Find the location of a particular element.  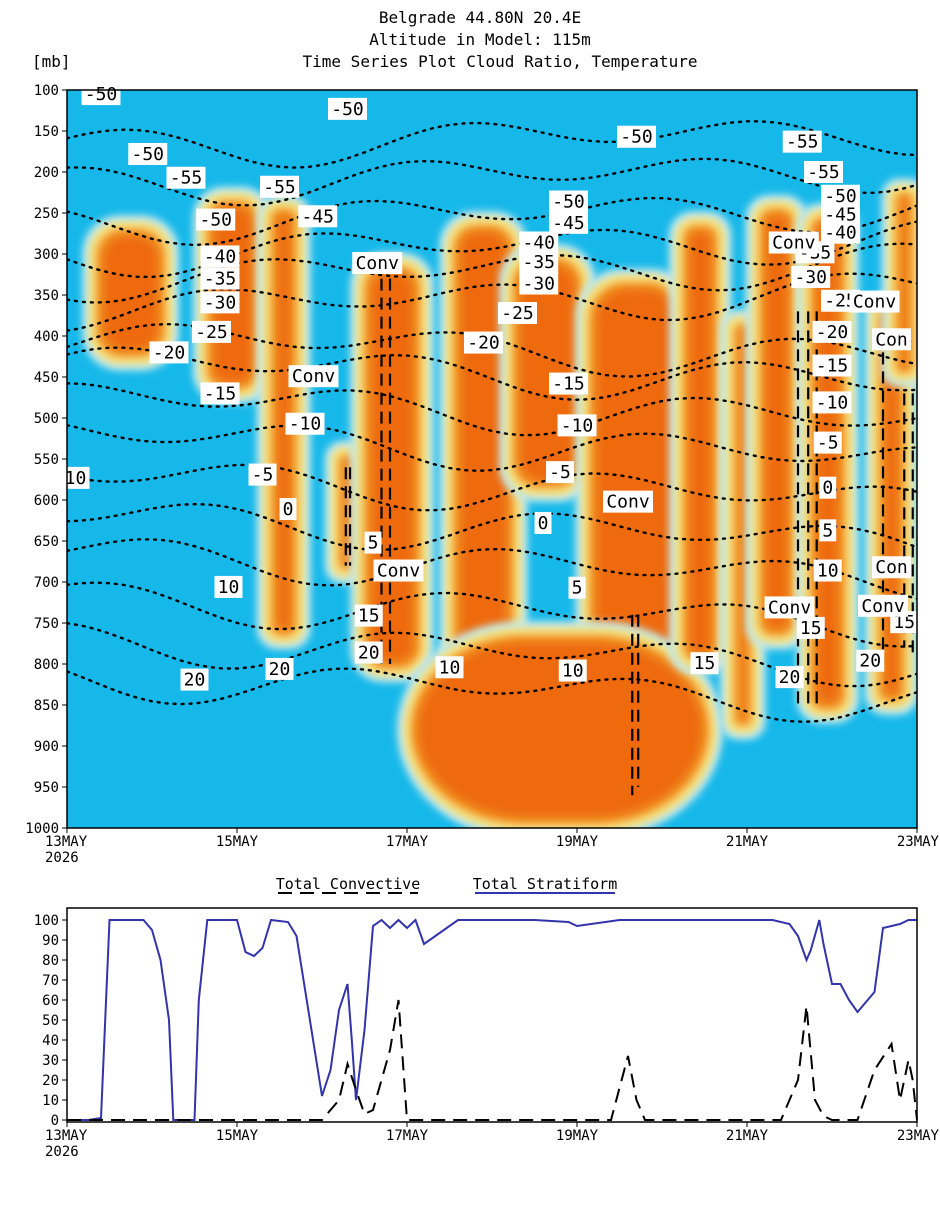

svg-text: -35 is located at coordinates (538, 262).